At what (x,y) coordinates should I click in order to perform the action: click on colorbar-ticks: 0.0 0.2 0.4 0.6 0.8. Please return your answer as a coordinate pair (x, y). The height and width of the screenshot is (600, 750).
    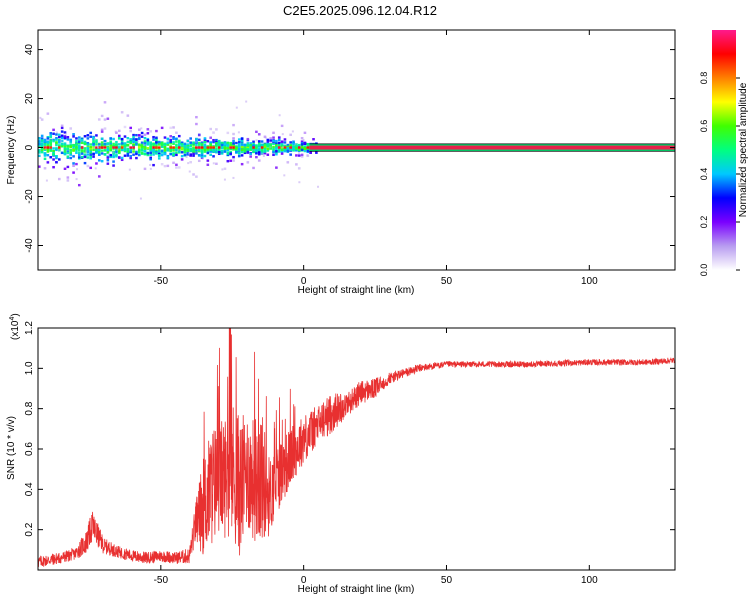
    Looking at the image, I should click on (719, 174).